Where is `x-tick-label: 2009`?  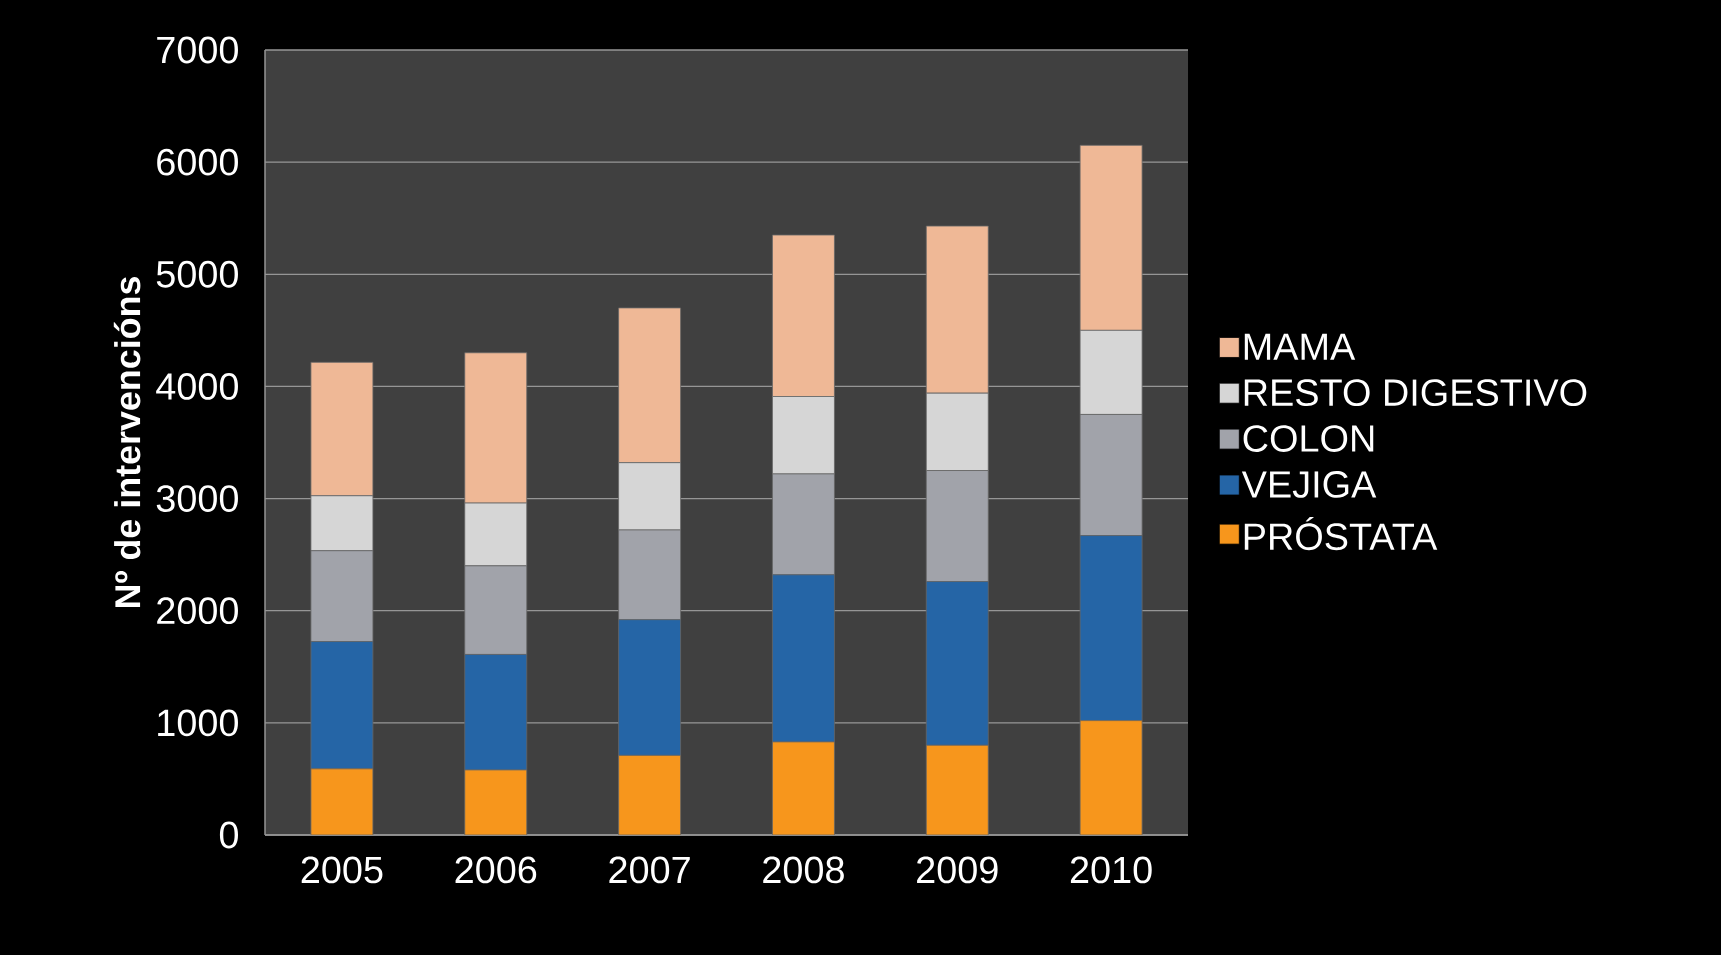
x-tick-label: 2009 is located at coordinates (957, 870).